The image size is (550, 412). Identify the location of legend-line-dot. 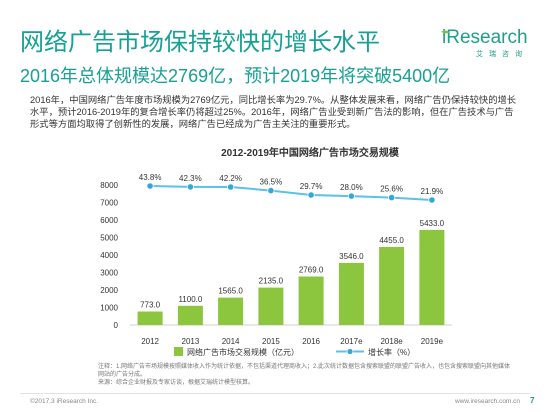
(350, 351).